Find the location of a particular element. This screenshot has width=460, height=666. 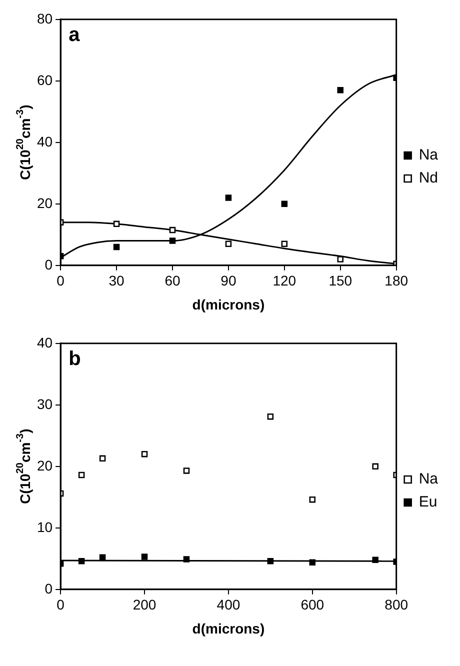

x-tick-label: 400 is located at coordinates (228, 604).